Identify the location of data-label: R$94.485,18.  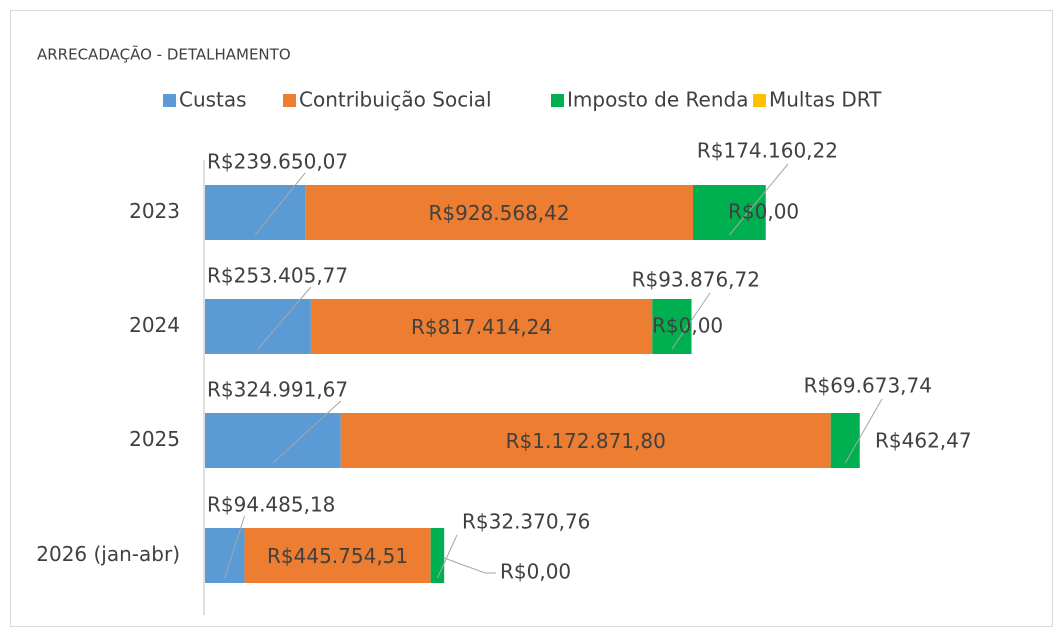
(271, 505).